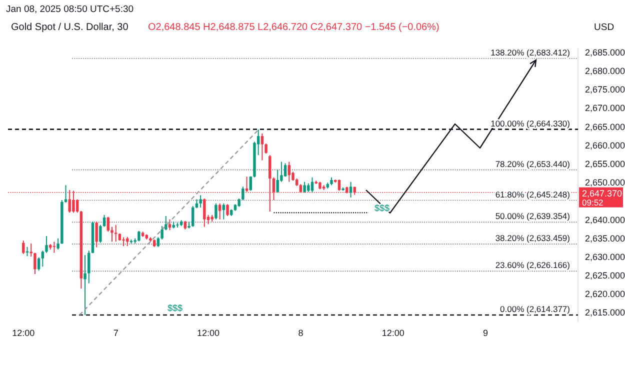  What do you see at coordinates (115, 333) in the screenshot?
I see `x-tick-label: 7` at bounding box center [115, 333].